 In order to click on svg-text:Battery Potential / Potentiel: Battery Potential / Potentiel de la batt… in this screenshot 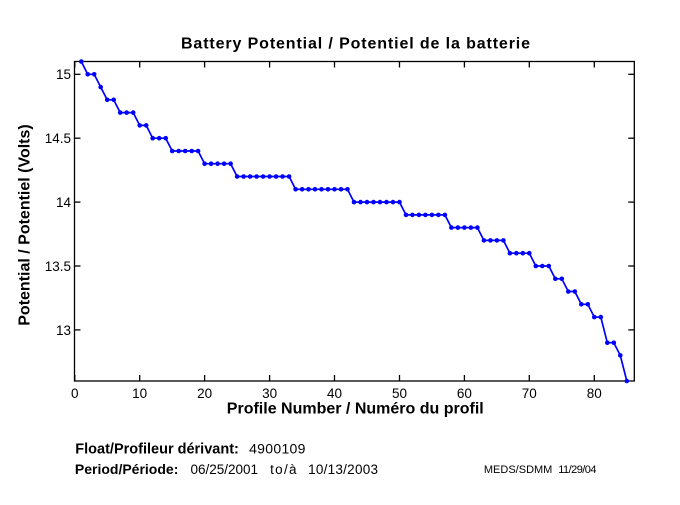, I will do `click(356, 44)`.